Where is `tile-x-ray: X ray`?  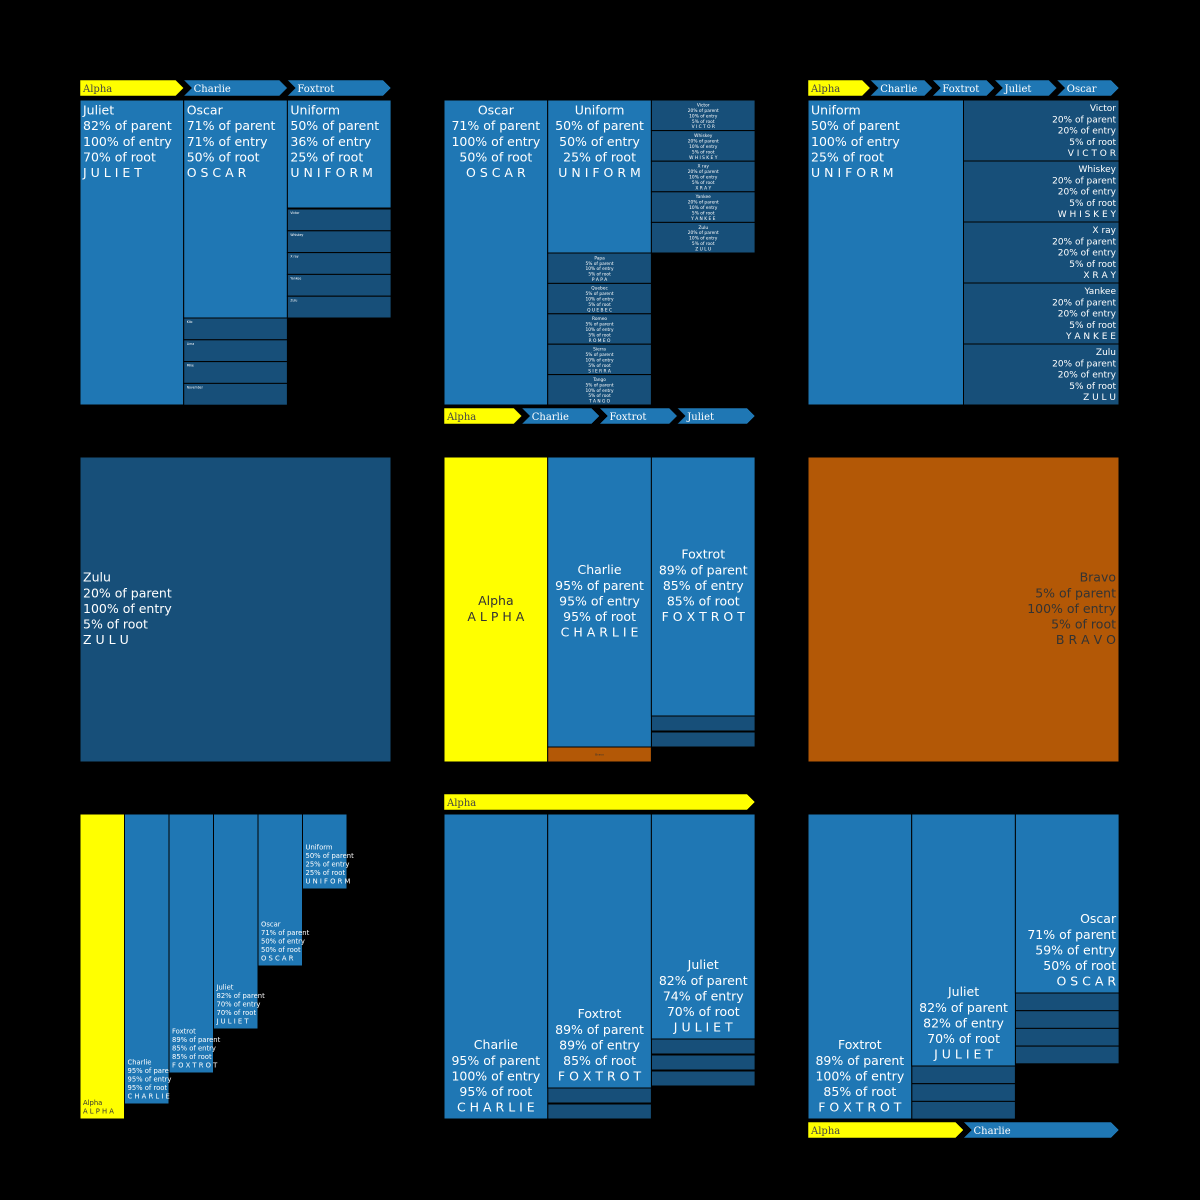 tile-x-ray: X ray is located at coordinates (339, 263).